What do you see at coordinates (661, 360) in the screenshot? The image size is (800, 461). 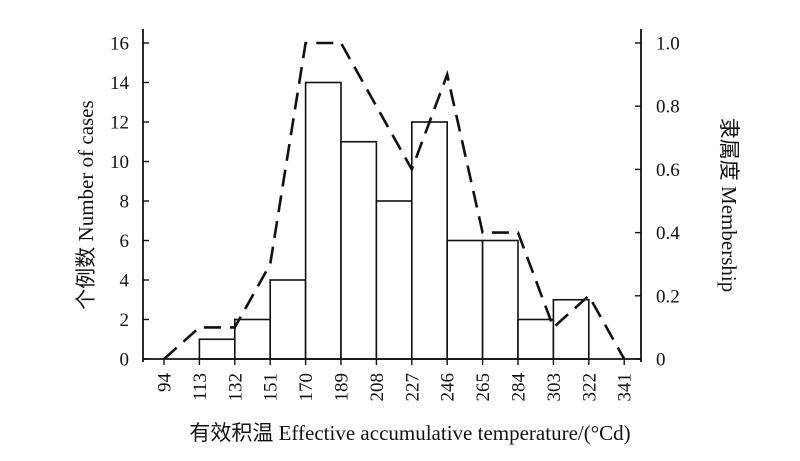 I see `y-right-tick-label: 0` at bounding box center [661, 360].